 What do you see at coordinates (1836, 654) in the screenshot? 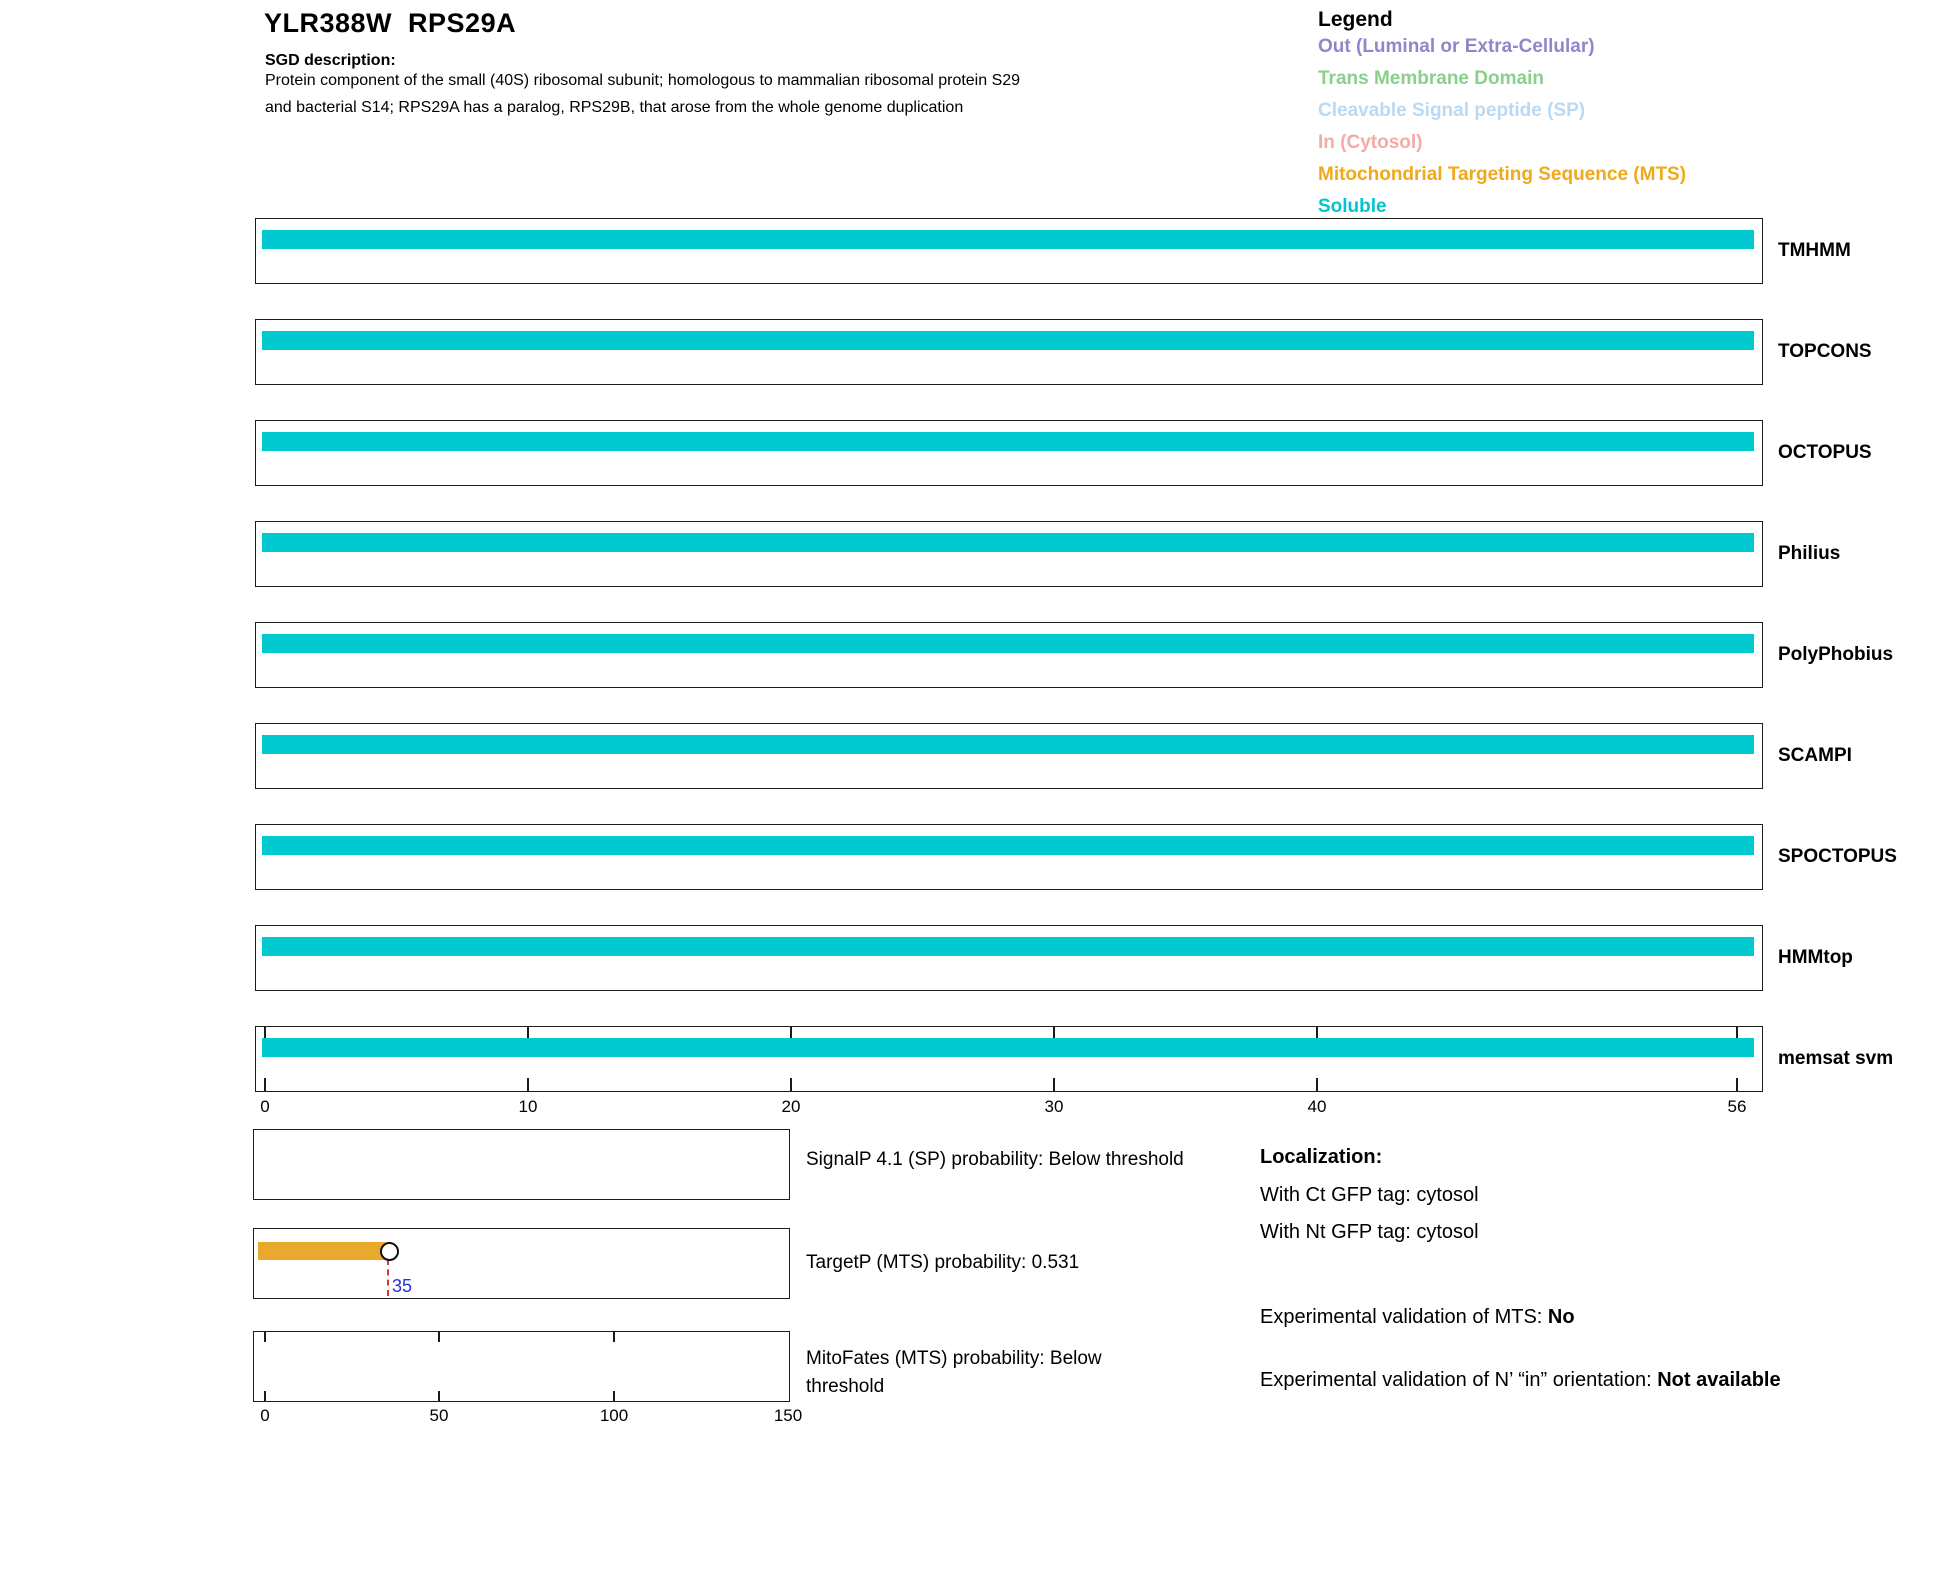
I see `track-label-polyphobius: PolyPhobius` at bounding box center [1836, 654].